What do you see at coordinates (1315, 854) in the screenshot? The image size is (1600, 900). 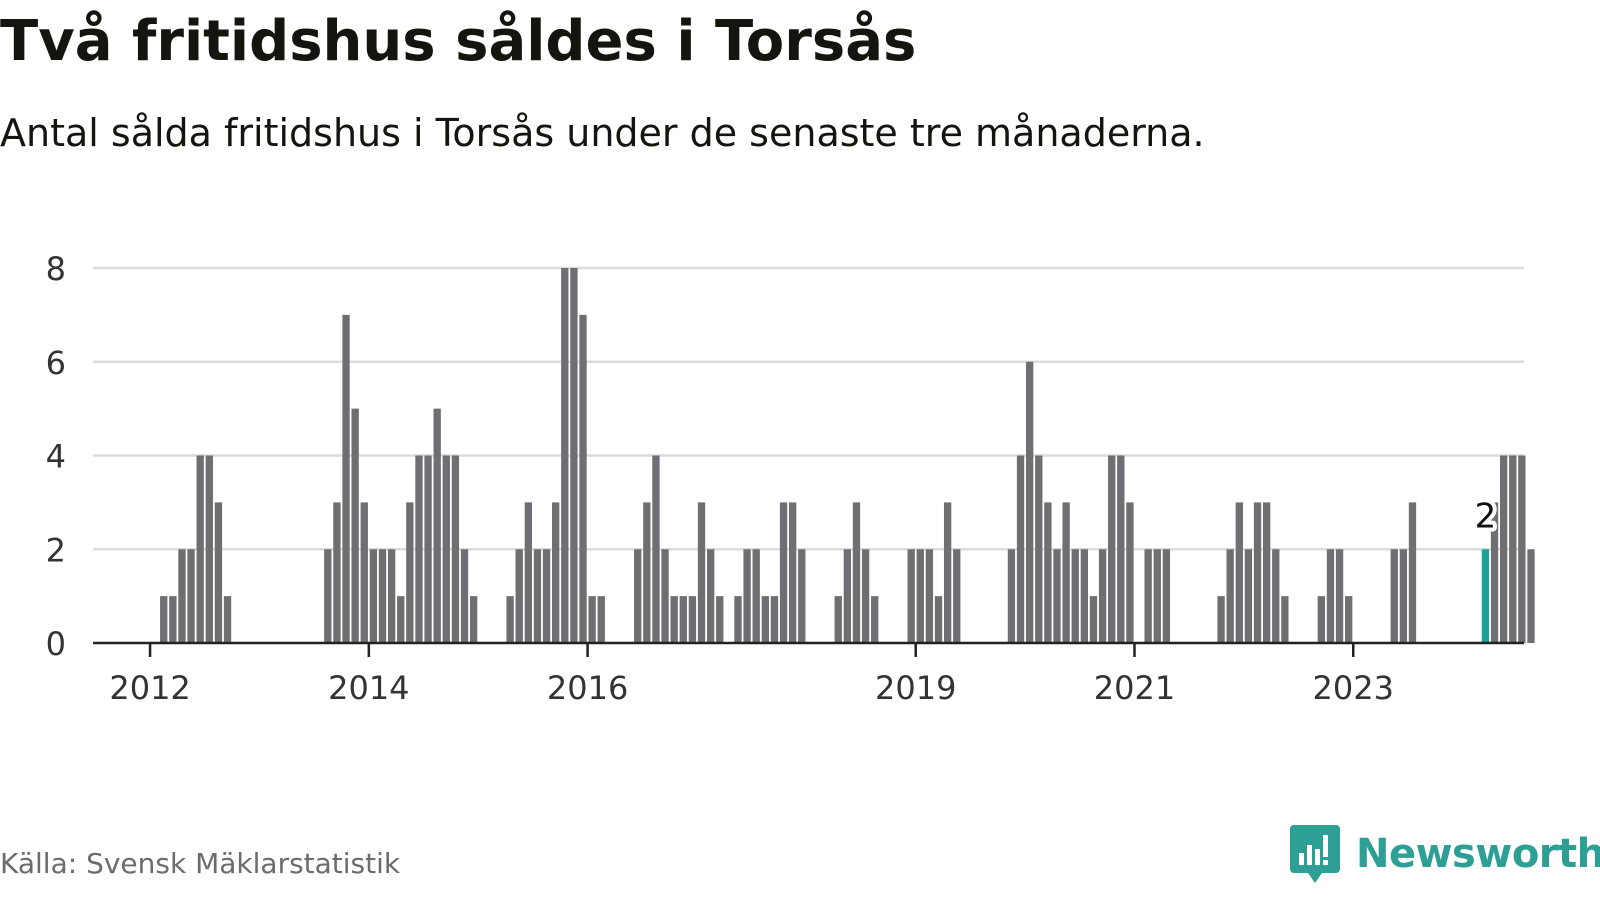 I see `bar-chart-speech-bubble-icon` at bounding box center [1315, 854].